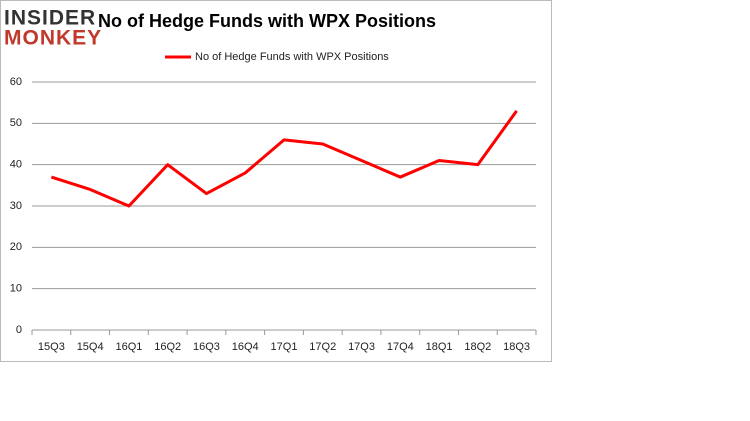  I want to click on x-tick-label: 17Q4, so click(400, 347).